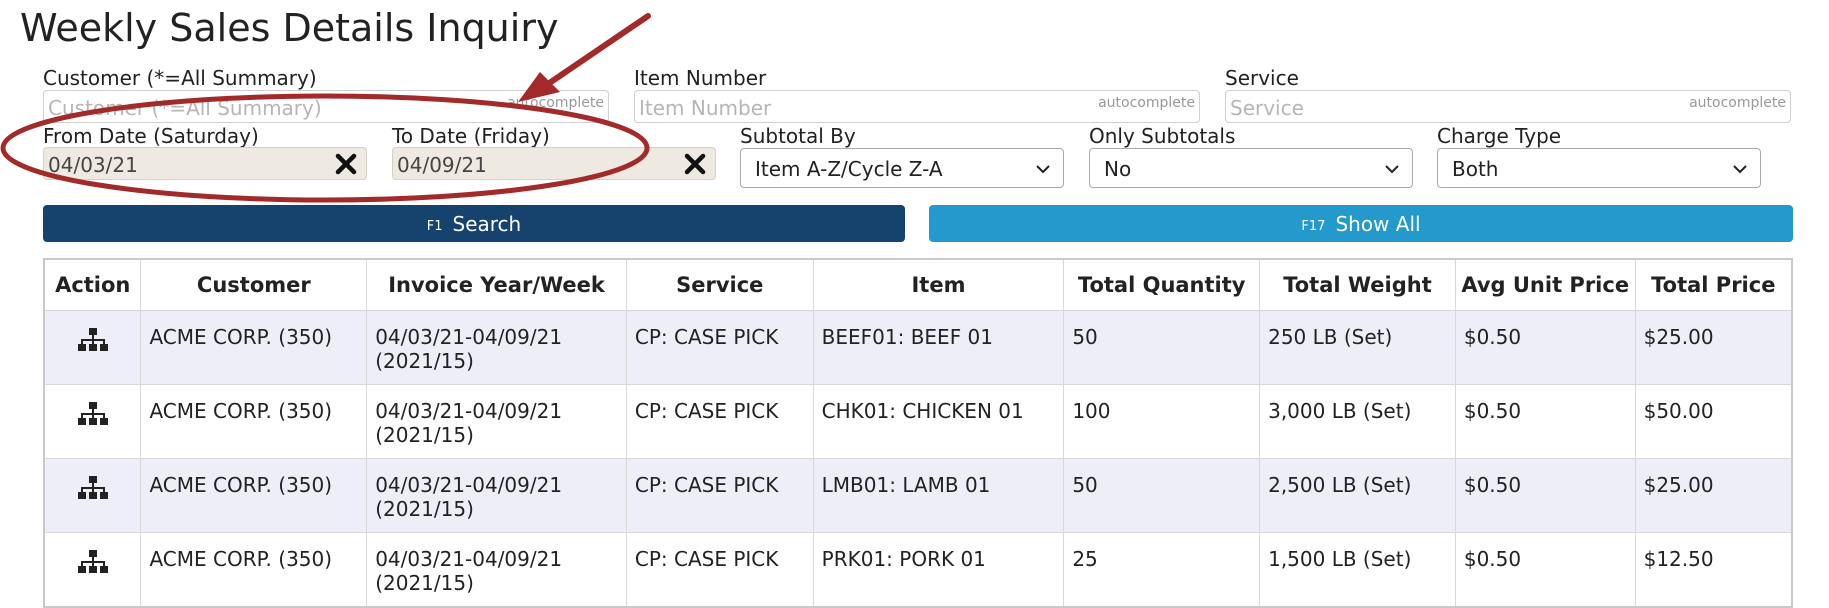 The image size is (1829, 608). Describe the element at coordinates (1713, 284) in the screenshot. I see `col-header-total-price: Total Price` at that location.